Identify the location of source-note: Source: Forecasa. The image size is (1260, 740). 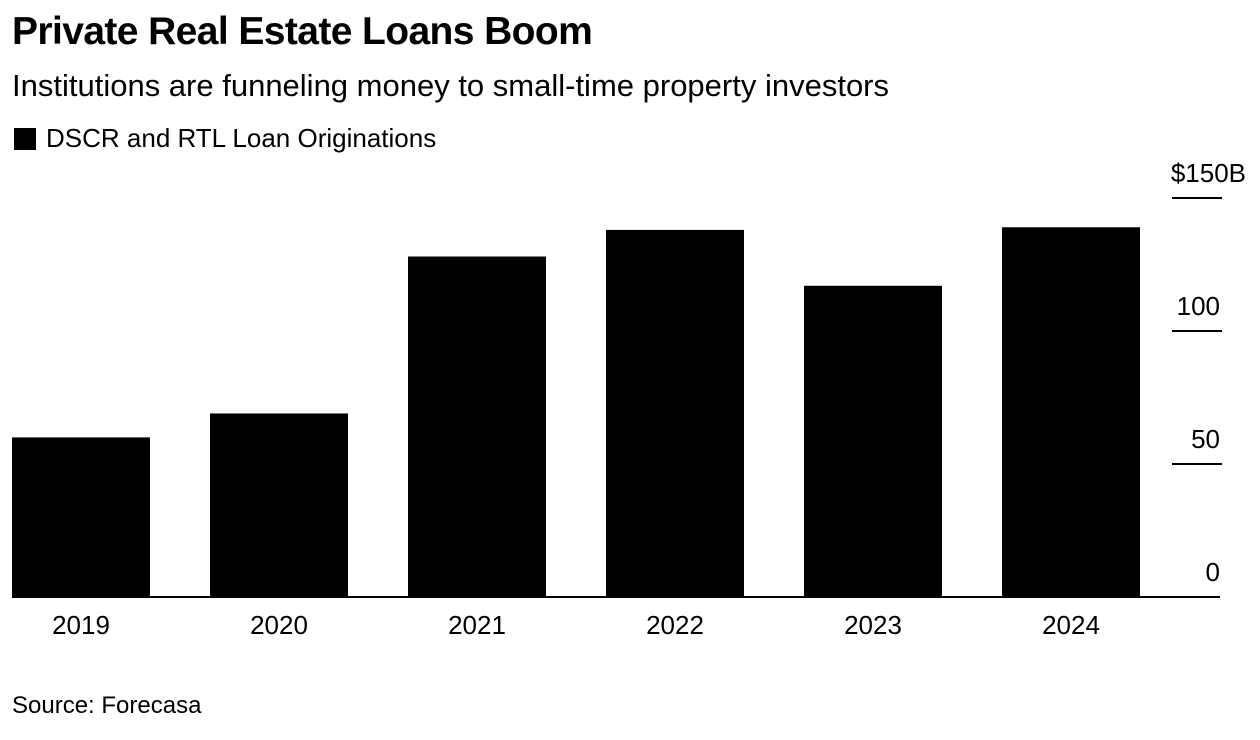
(107, 705).